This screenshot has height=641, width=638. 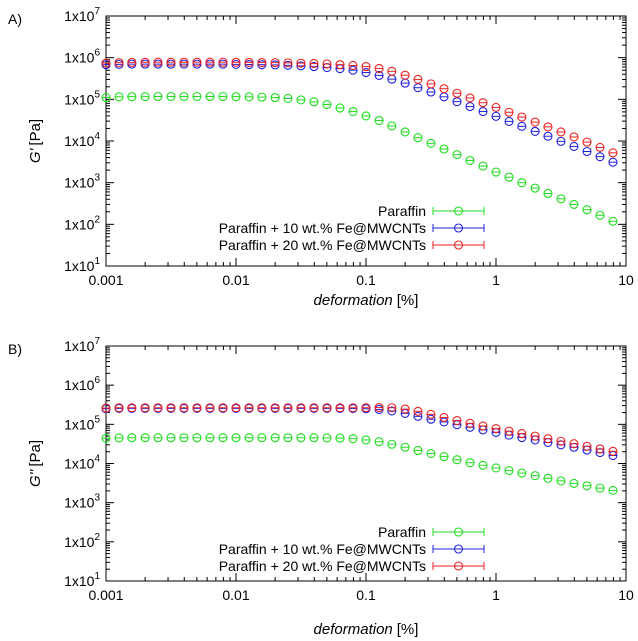 What do you see at coordinates (322, 245) in the screenshot?
I see `legend-label: Paraffin + 20 wt.% Fe@MWCNTs` at bounding box center [322, 245].